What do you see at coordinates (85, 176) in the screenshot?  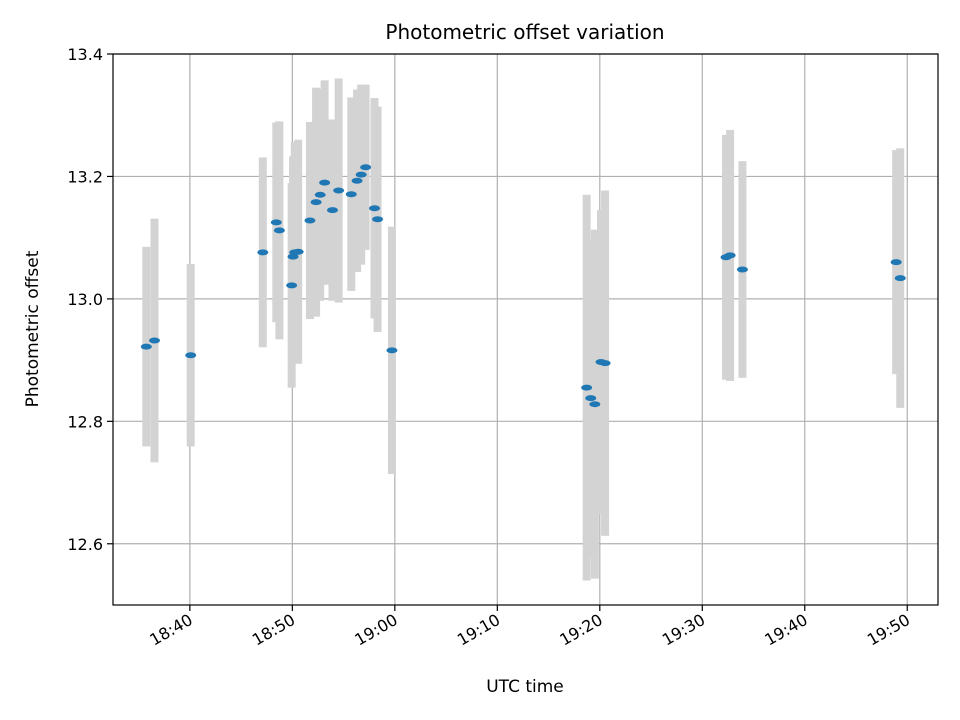 I see `y-tick-label: 13.2` at bounding box center [85, 176].